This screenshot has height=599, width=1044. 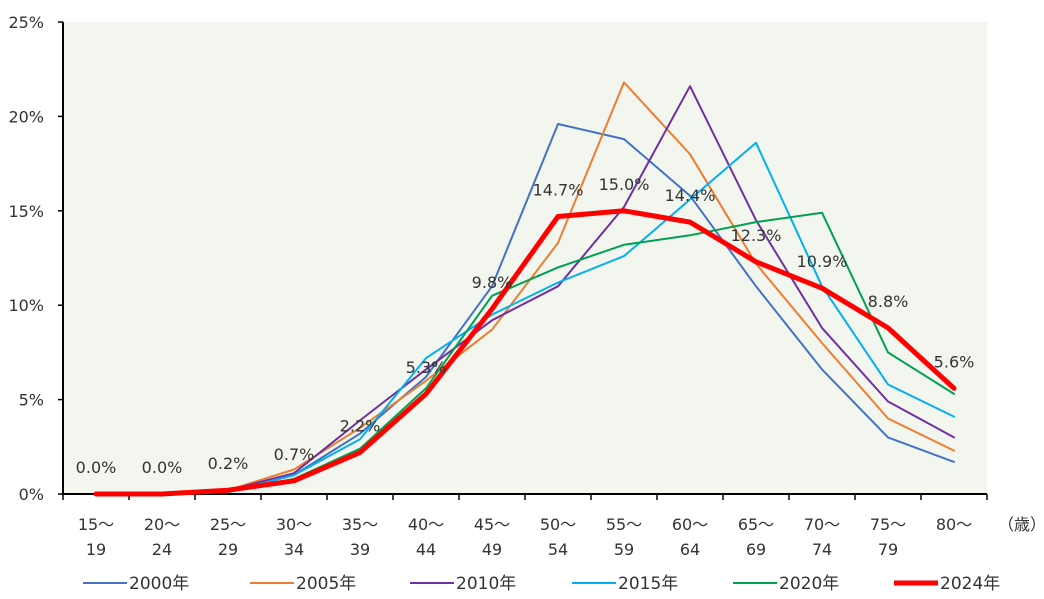 What do you see at coordinates (558, 189) in the screenshot?
I see `data-label: 14.7%` at bounding box center [558, 189].